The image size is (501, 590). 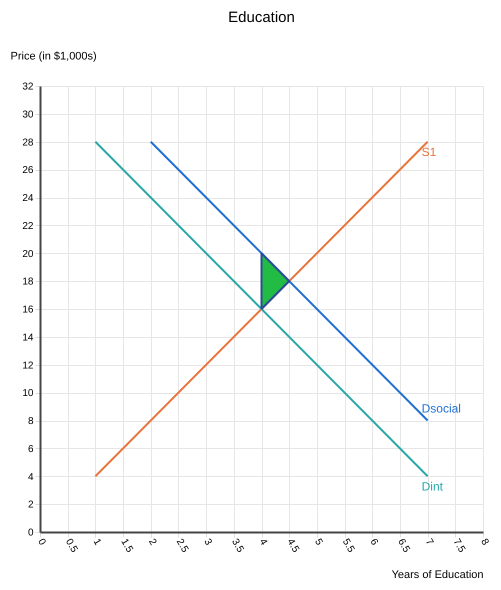 I want to click on y-tick-label: 4, so click(x=31, y=477).